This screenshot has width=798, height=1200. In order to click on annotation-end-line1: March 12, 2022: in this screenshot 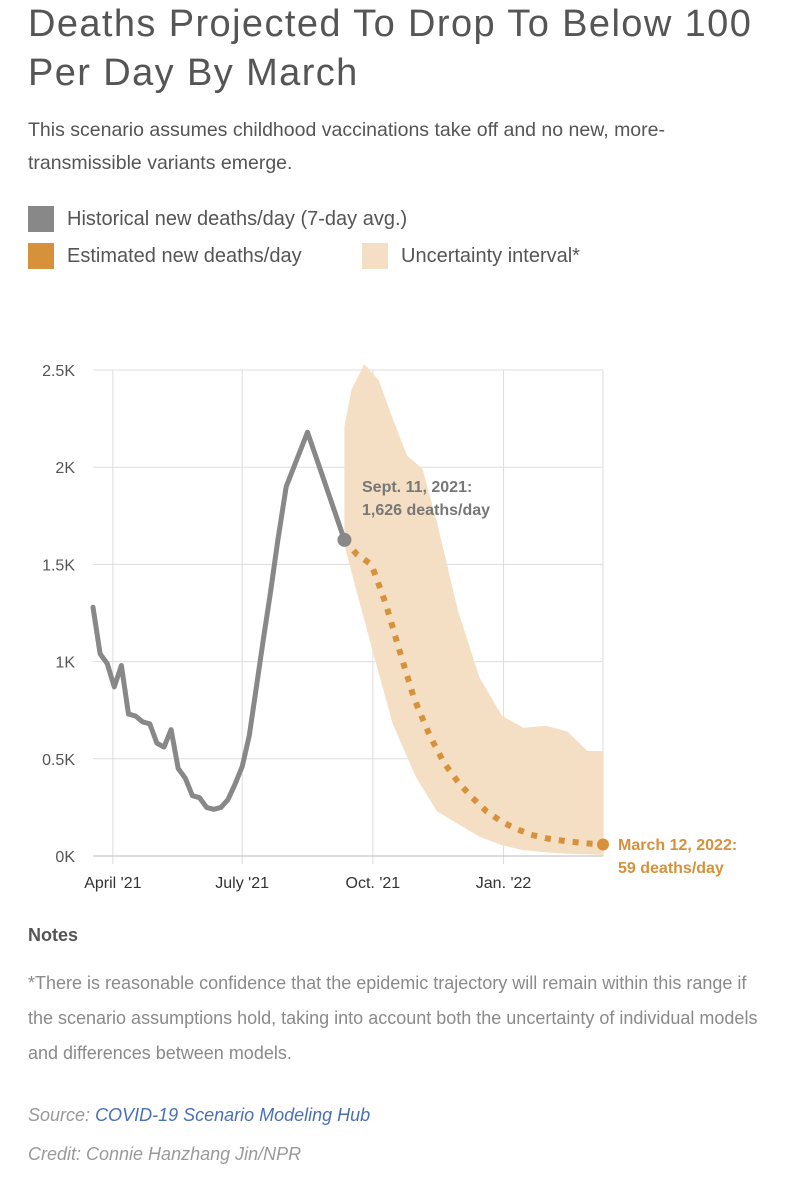, I will do `click(677, 845)`.